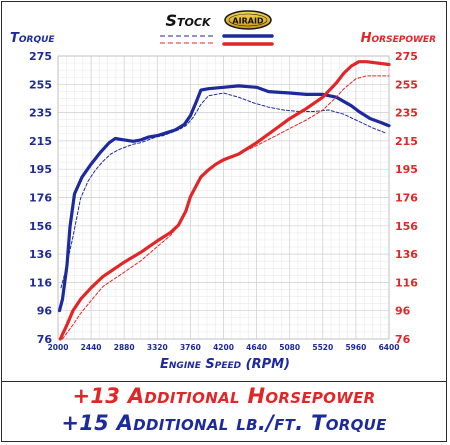 The image size is (450, 445). I want to click on x-tick-label: 5520, so click(322, 347).